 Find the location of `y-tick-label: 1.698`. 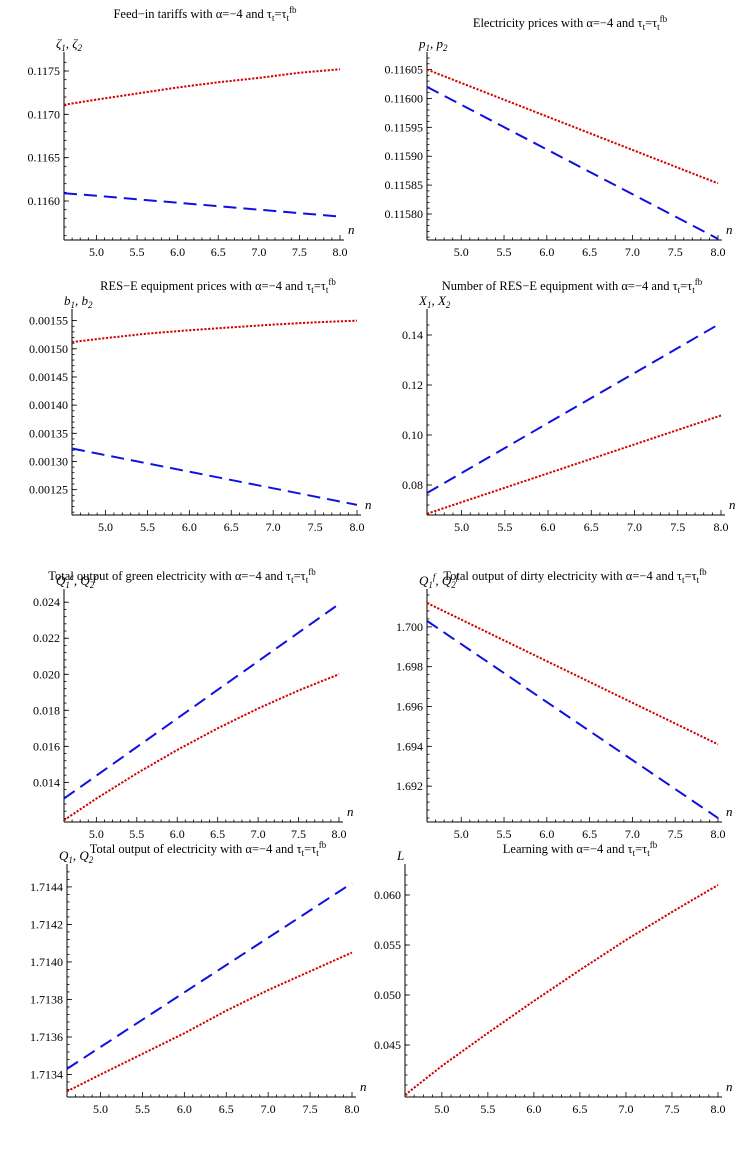

y-tick-label: 1.698 is located at coordinates (409, 667).